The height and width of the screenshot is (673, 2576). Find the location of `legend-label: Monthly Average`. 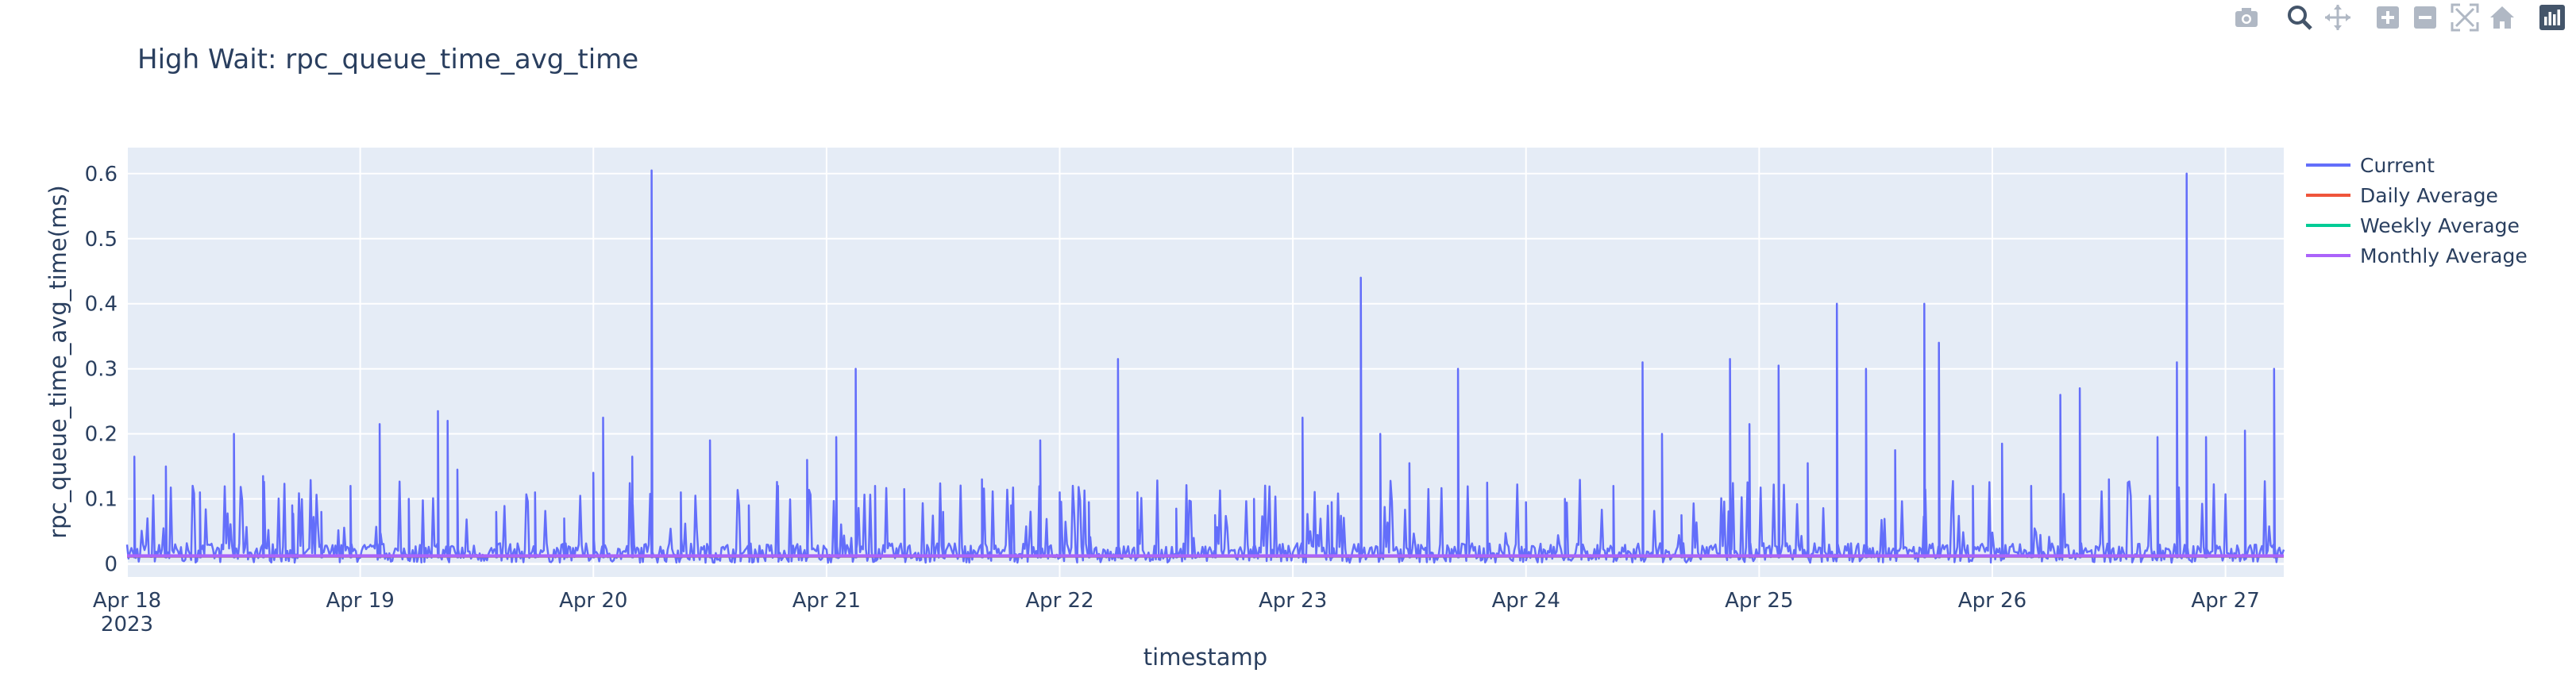

legend-label: Monthly Average is located at coordinates (2444, 255).